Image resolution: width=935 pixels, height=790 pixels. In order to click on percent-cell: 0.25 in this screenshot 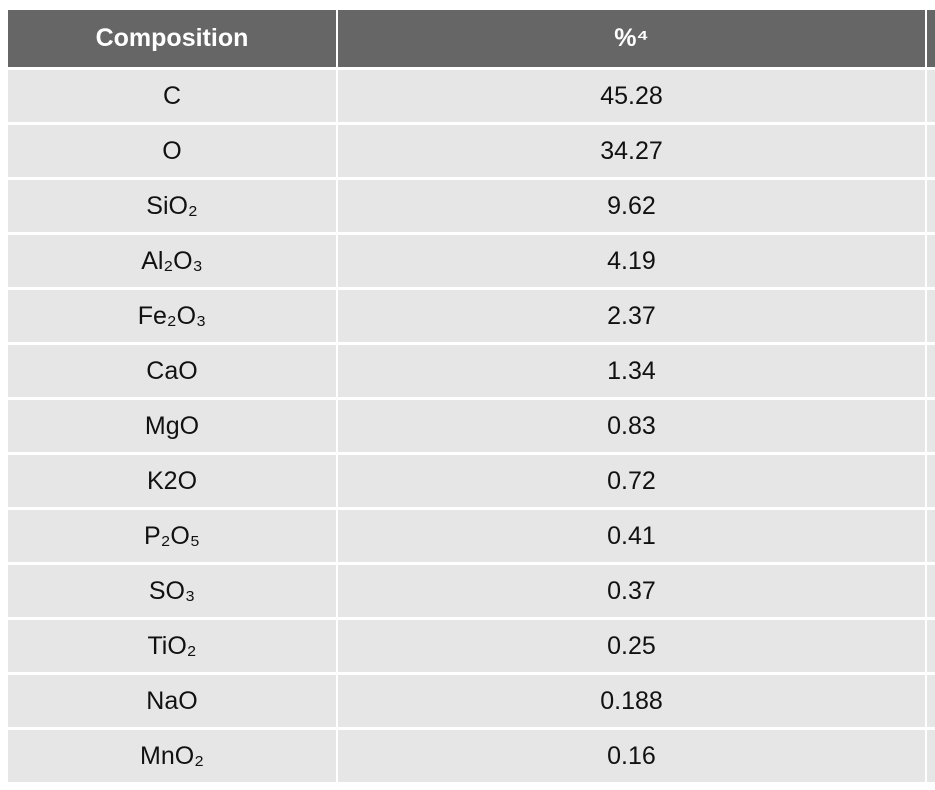, I will do `click(631, 646)`.